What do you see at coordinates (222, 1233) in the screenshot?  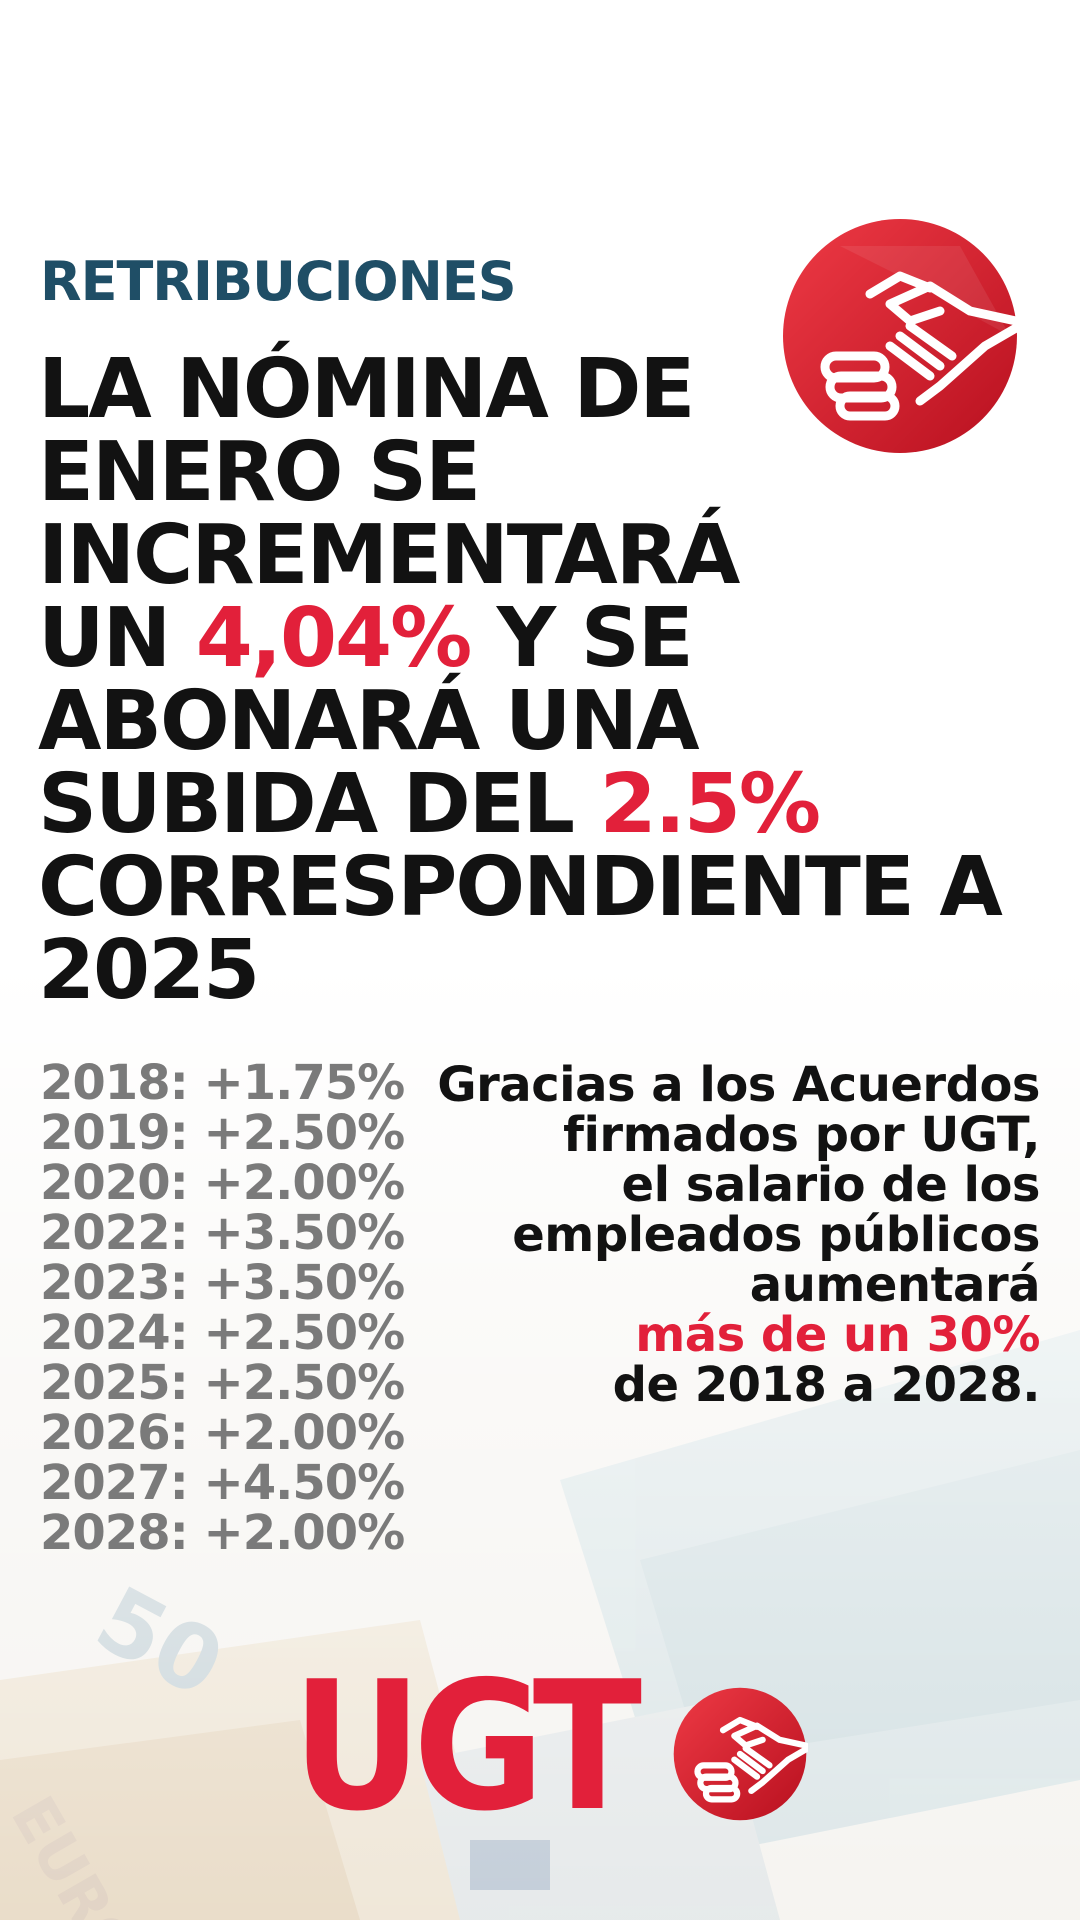 I see `rate-item: 2022: +3.50%` at bounding box center [222, 1233].